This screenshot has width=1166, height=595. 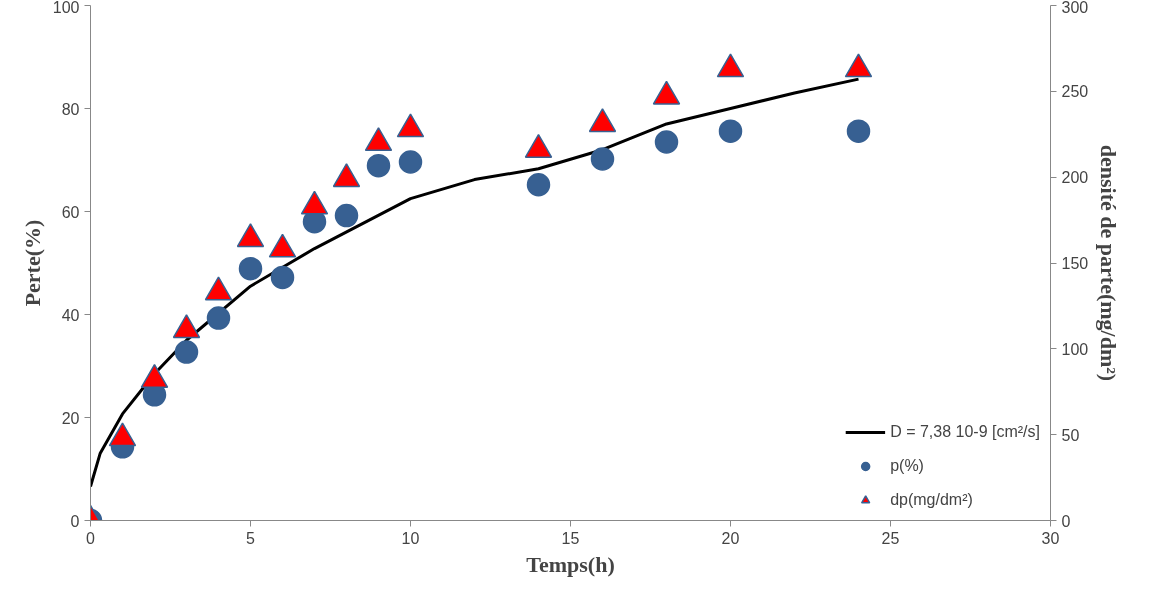 What do you see at coordinates (410, 538) in the screenshot?
I see `x-tick-label: 10` at bounding box center [410, 538].